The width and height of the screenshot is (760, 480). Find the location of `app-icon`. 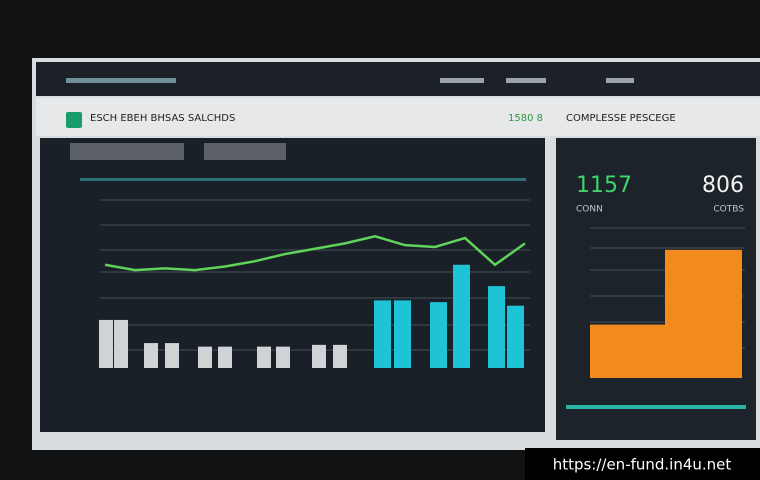

app-icon is located at coordinates (74, 120).